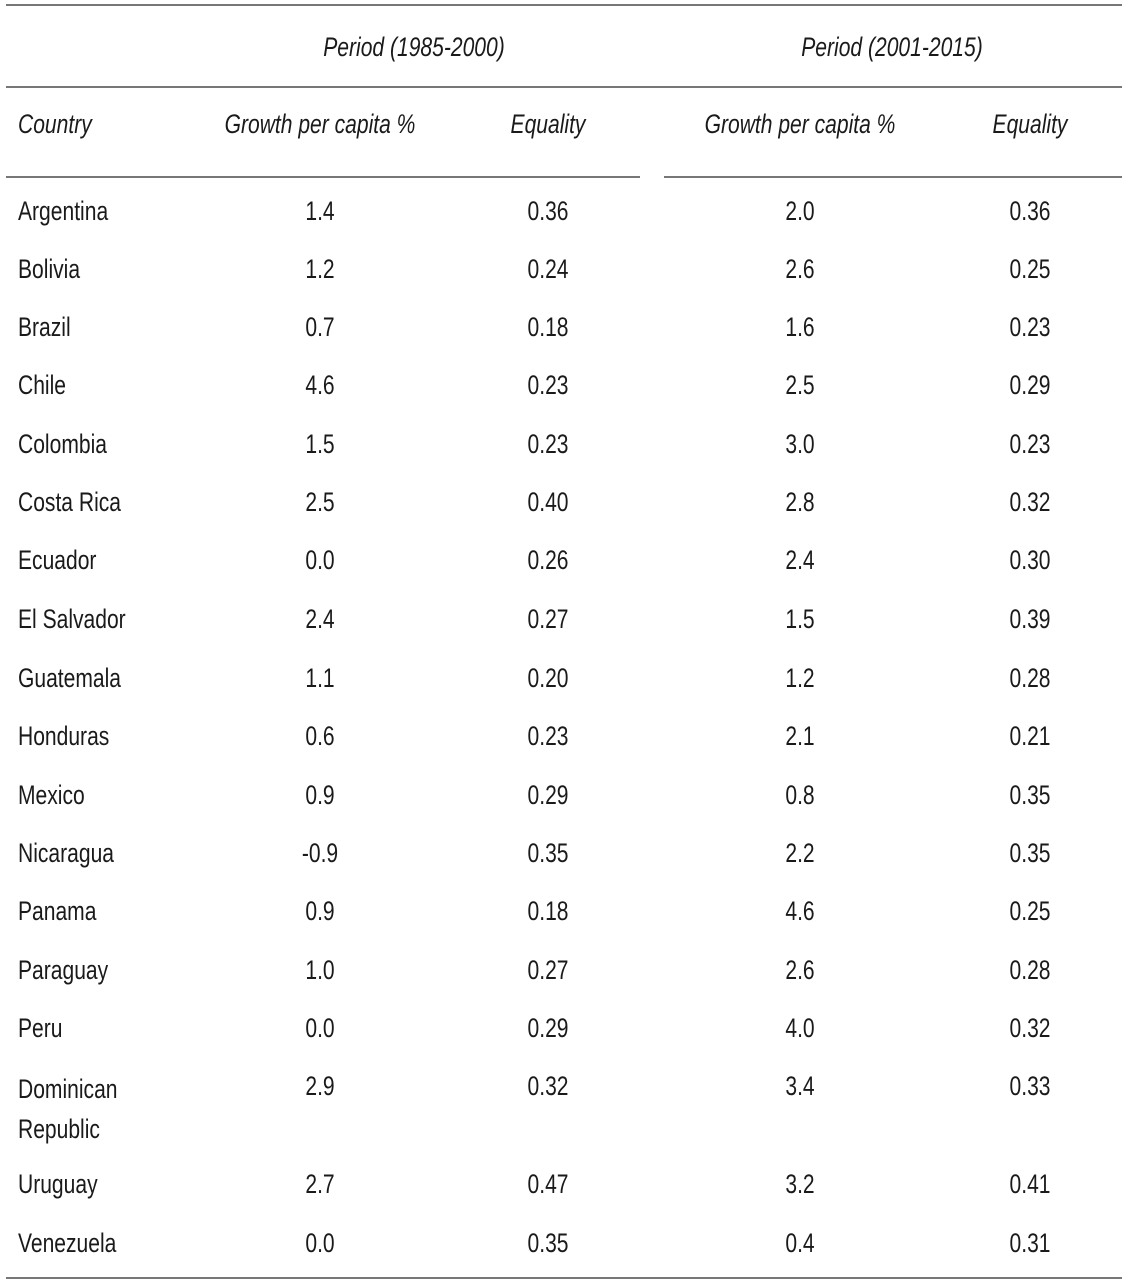 The height and width of the screenshot is (1282, 1128). I want to click on table-row: Uruguay 2.7 0.47 3.2 0.41, so click(564, 1184).